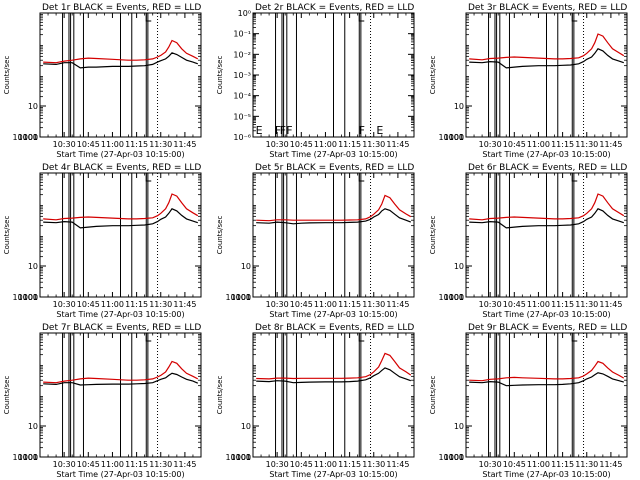  I want to click on panel-title: Det 3r BLACK = Events, RED = LLD, so click(547, 8).